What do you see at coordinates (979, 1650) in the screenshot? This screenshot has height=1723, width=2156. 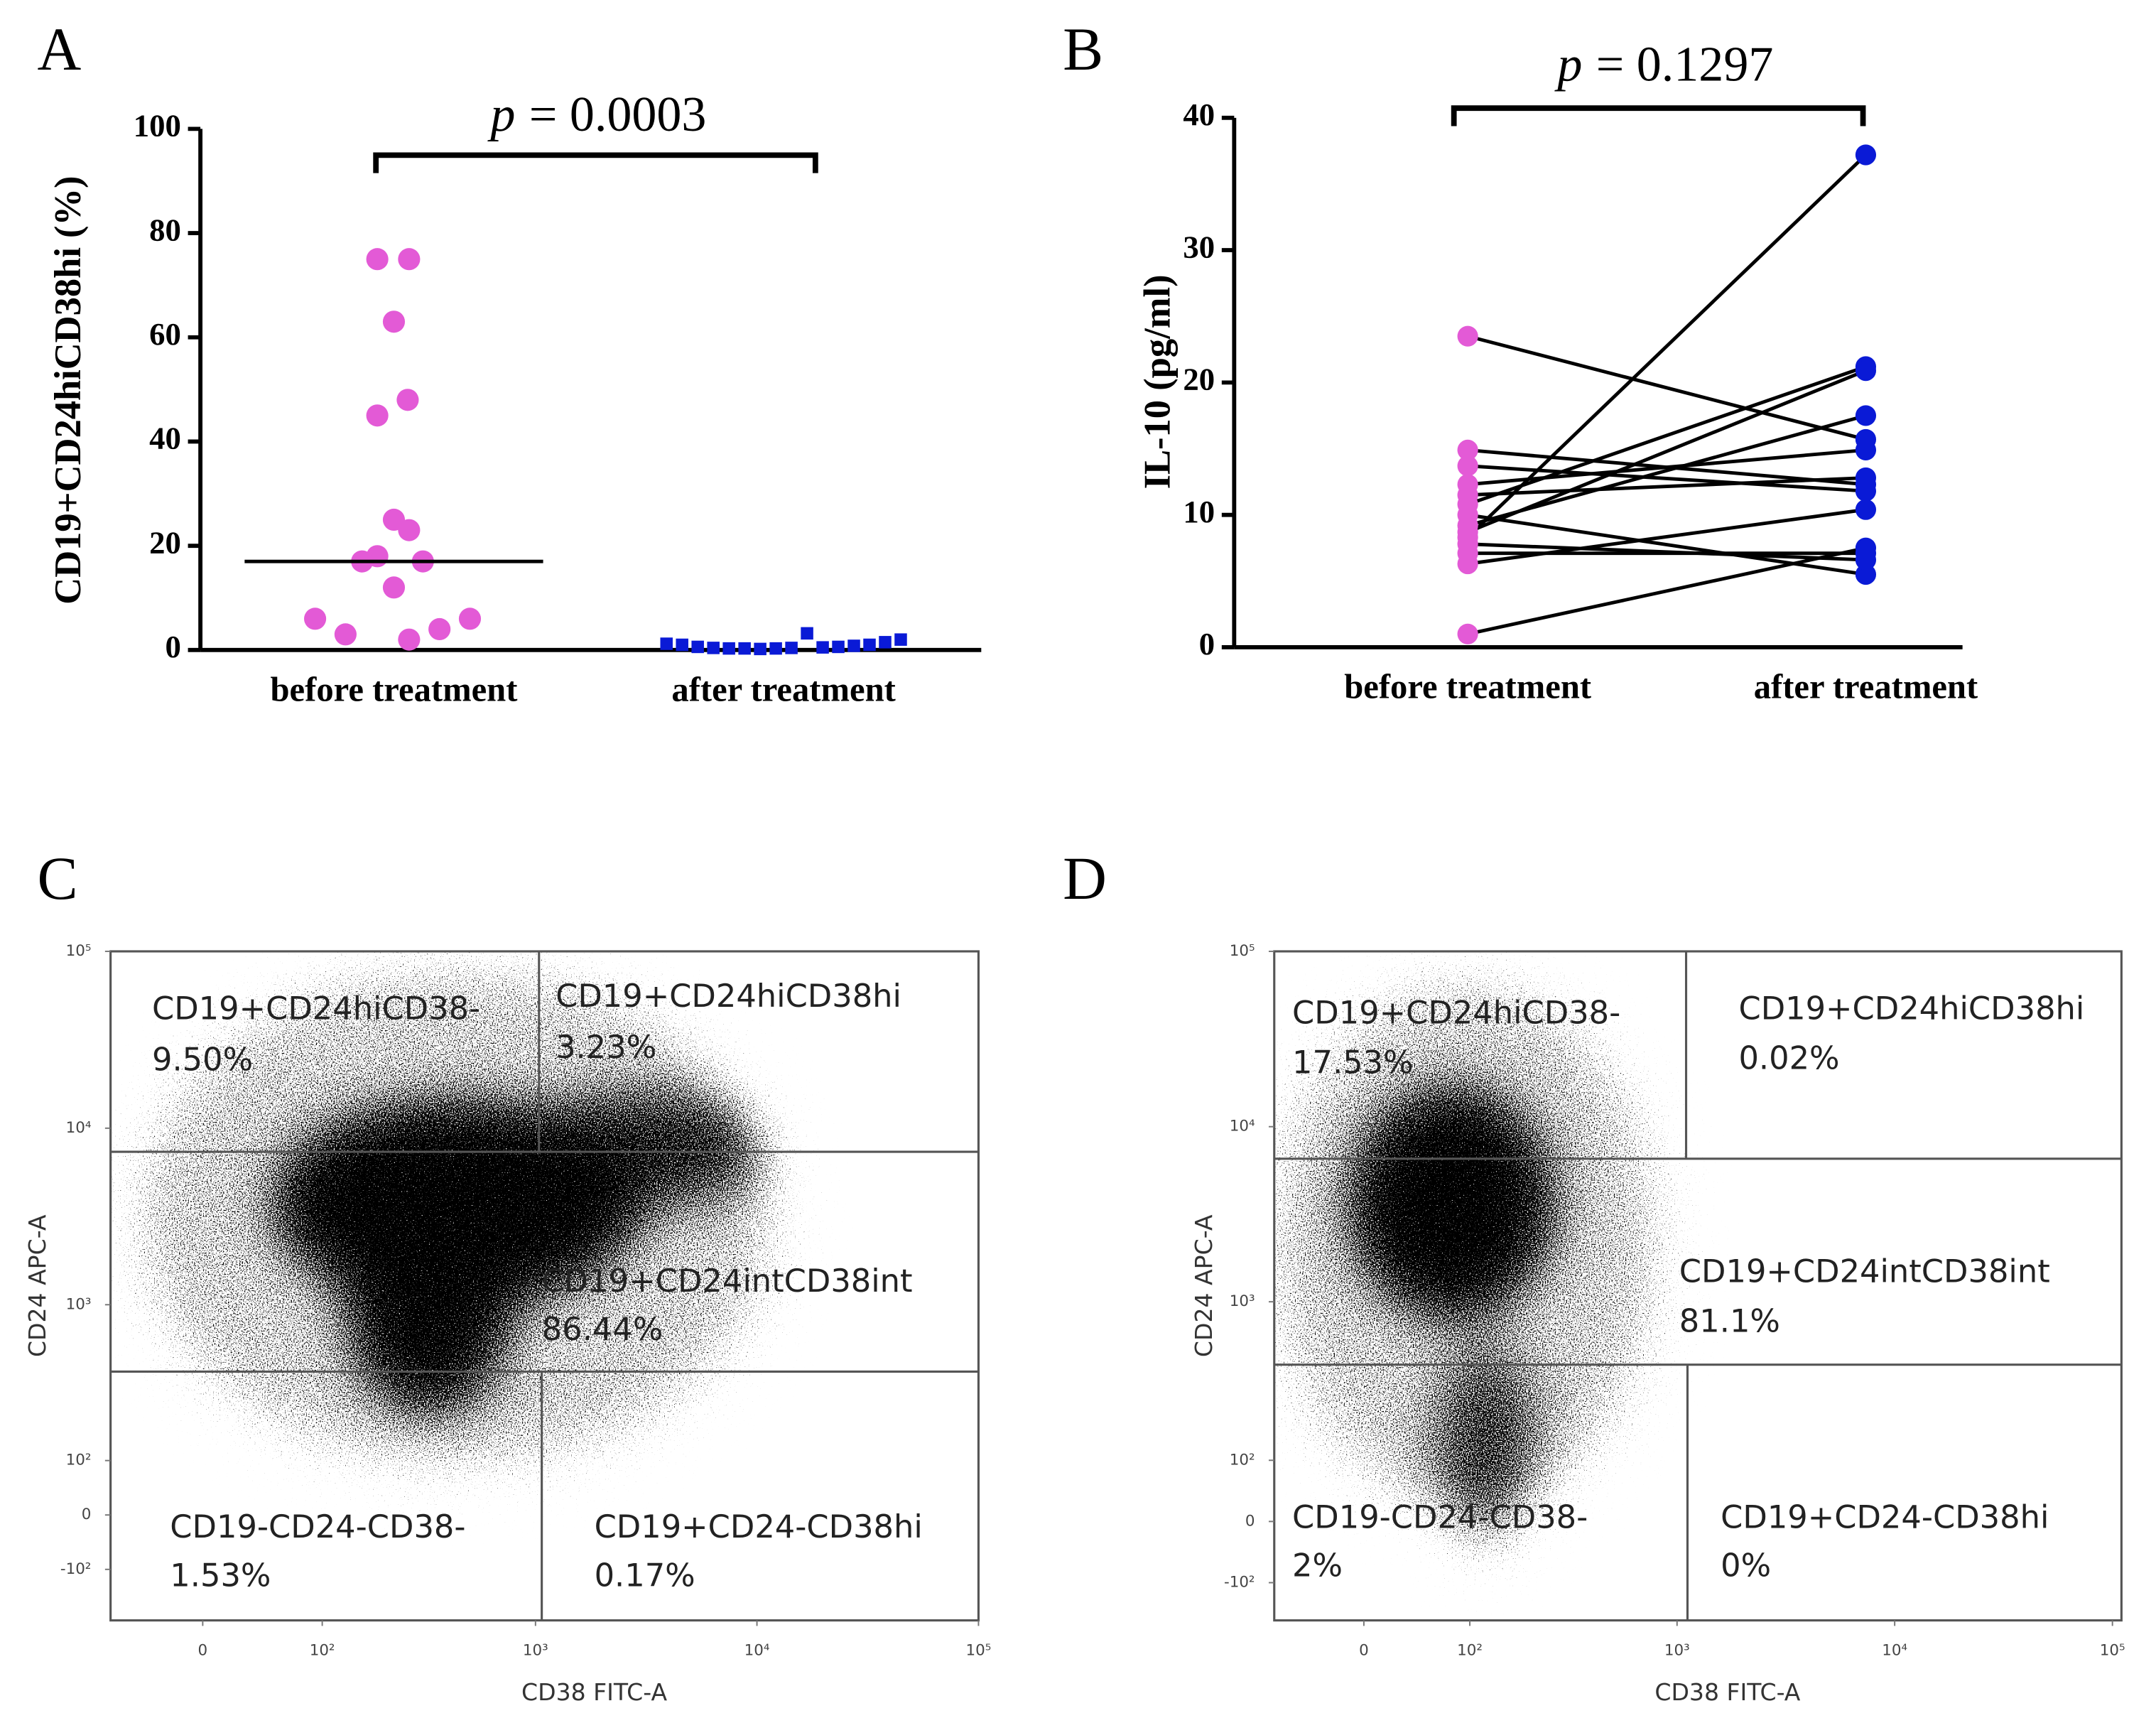 I see `x-tick-label: 10⁵` at bounding box center [979, 1650].